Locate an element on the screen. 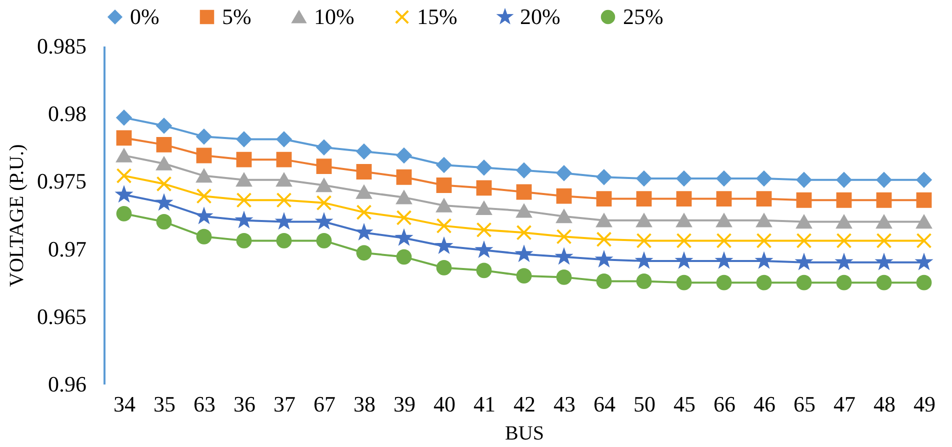 This screenshot has height=447, width=952. x-tick-label: 38 is located at coordinates (365, 404).